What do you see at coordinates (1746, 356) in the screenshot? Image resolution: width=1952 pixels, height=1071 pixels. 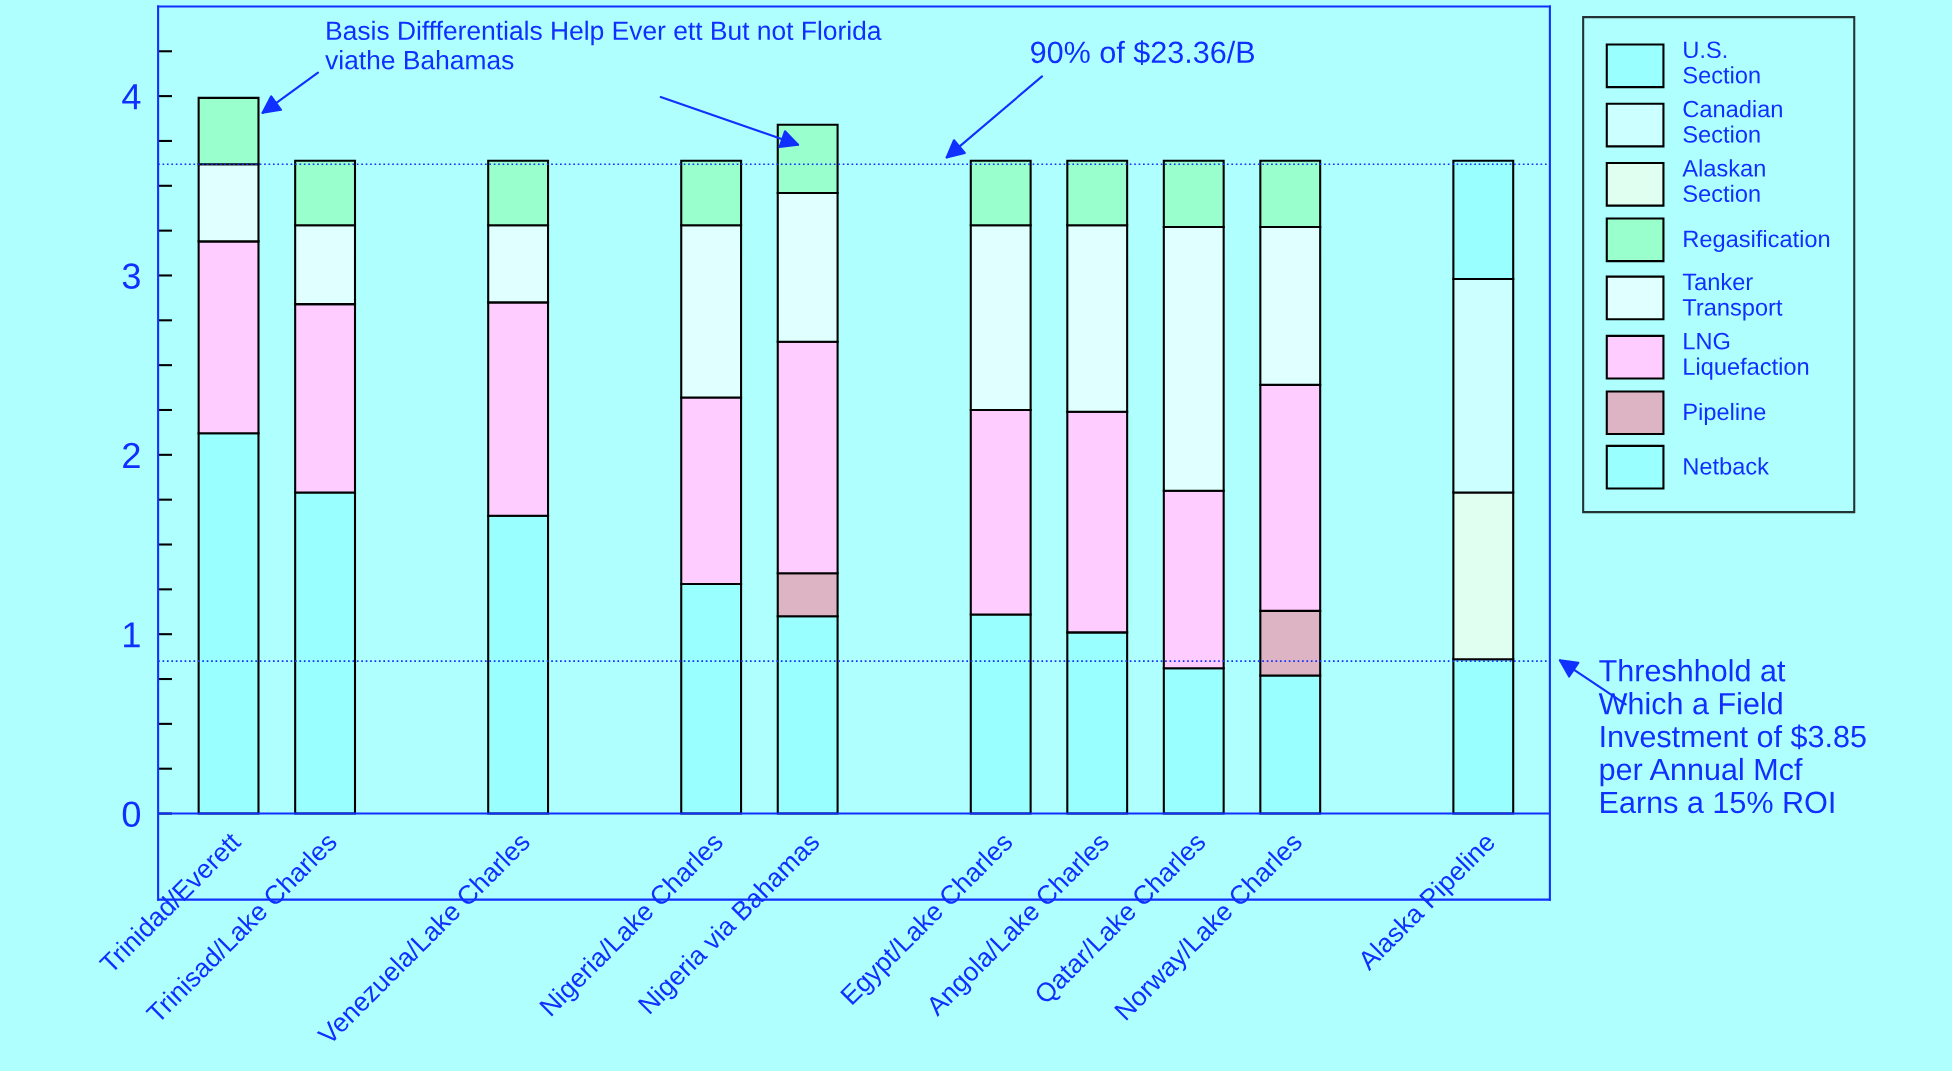 I see `legend-label: LNG Liquefaction` at bounding box center [1746, 356].